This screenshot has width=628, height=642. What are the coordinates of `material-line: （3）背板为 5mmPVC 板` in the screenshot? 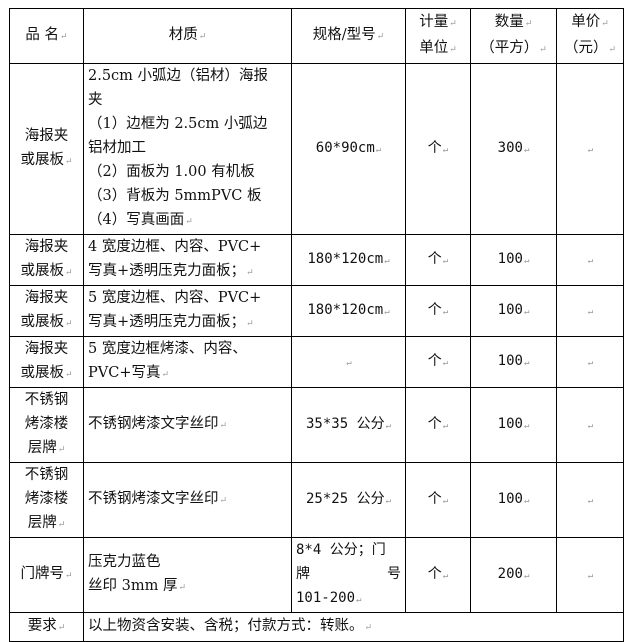 It's located at (175, 196).